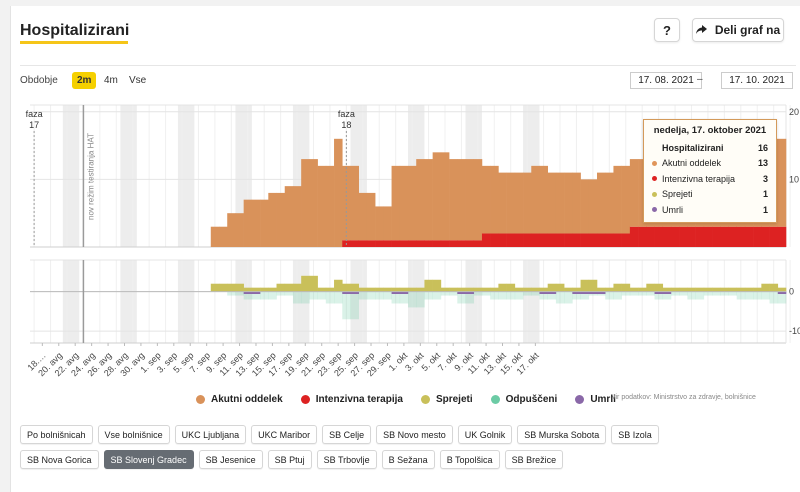 Image resolution: width=800 pixels, height=492 pixels. Describe the element at coordinates (446, 399) in the screenshot. I see `legend-item-admitted: Sprejeti` at that location.